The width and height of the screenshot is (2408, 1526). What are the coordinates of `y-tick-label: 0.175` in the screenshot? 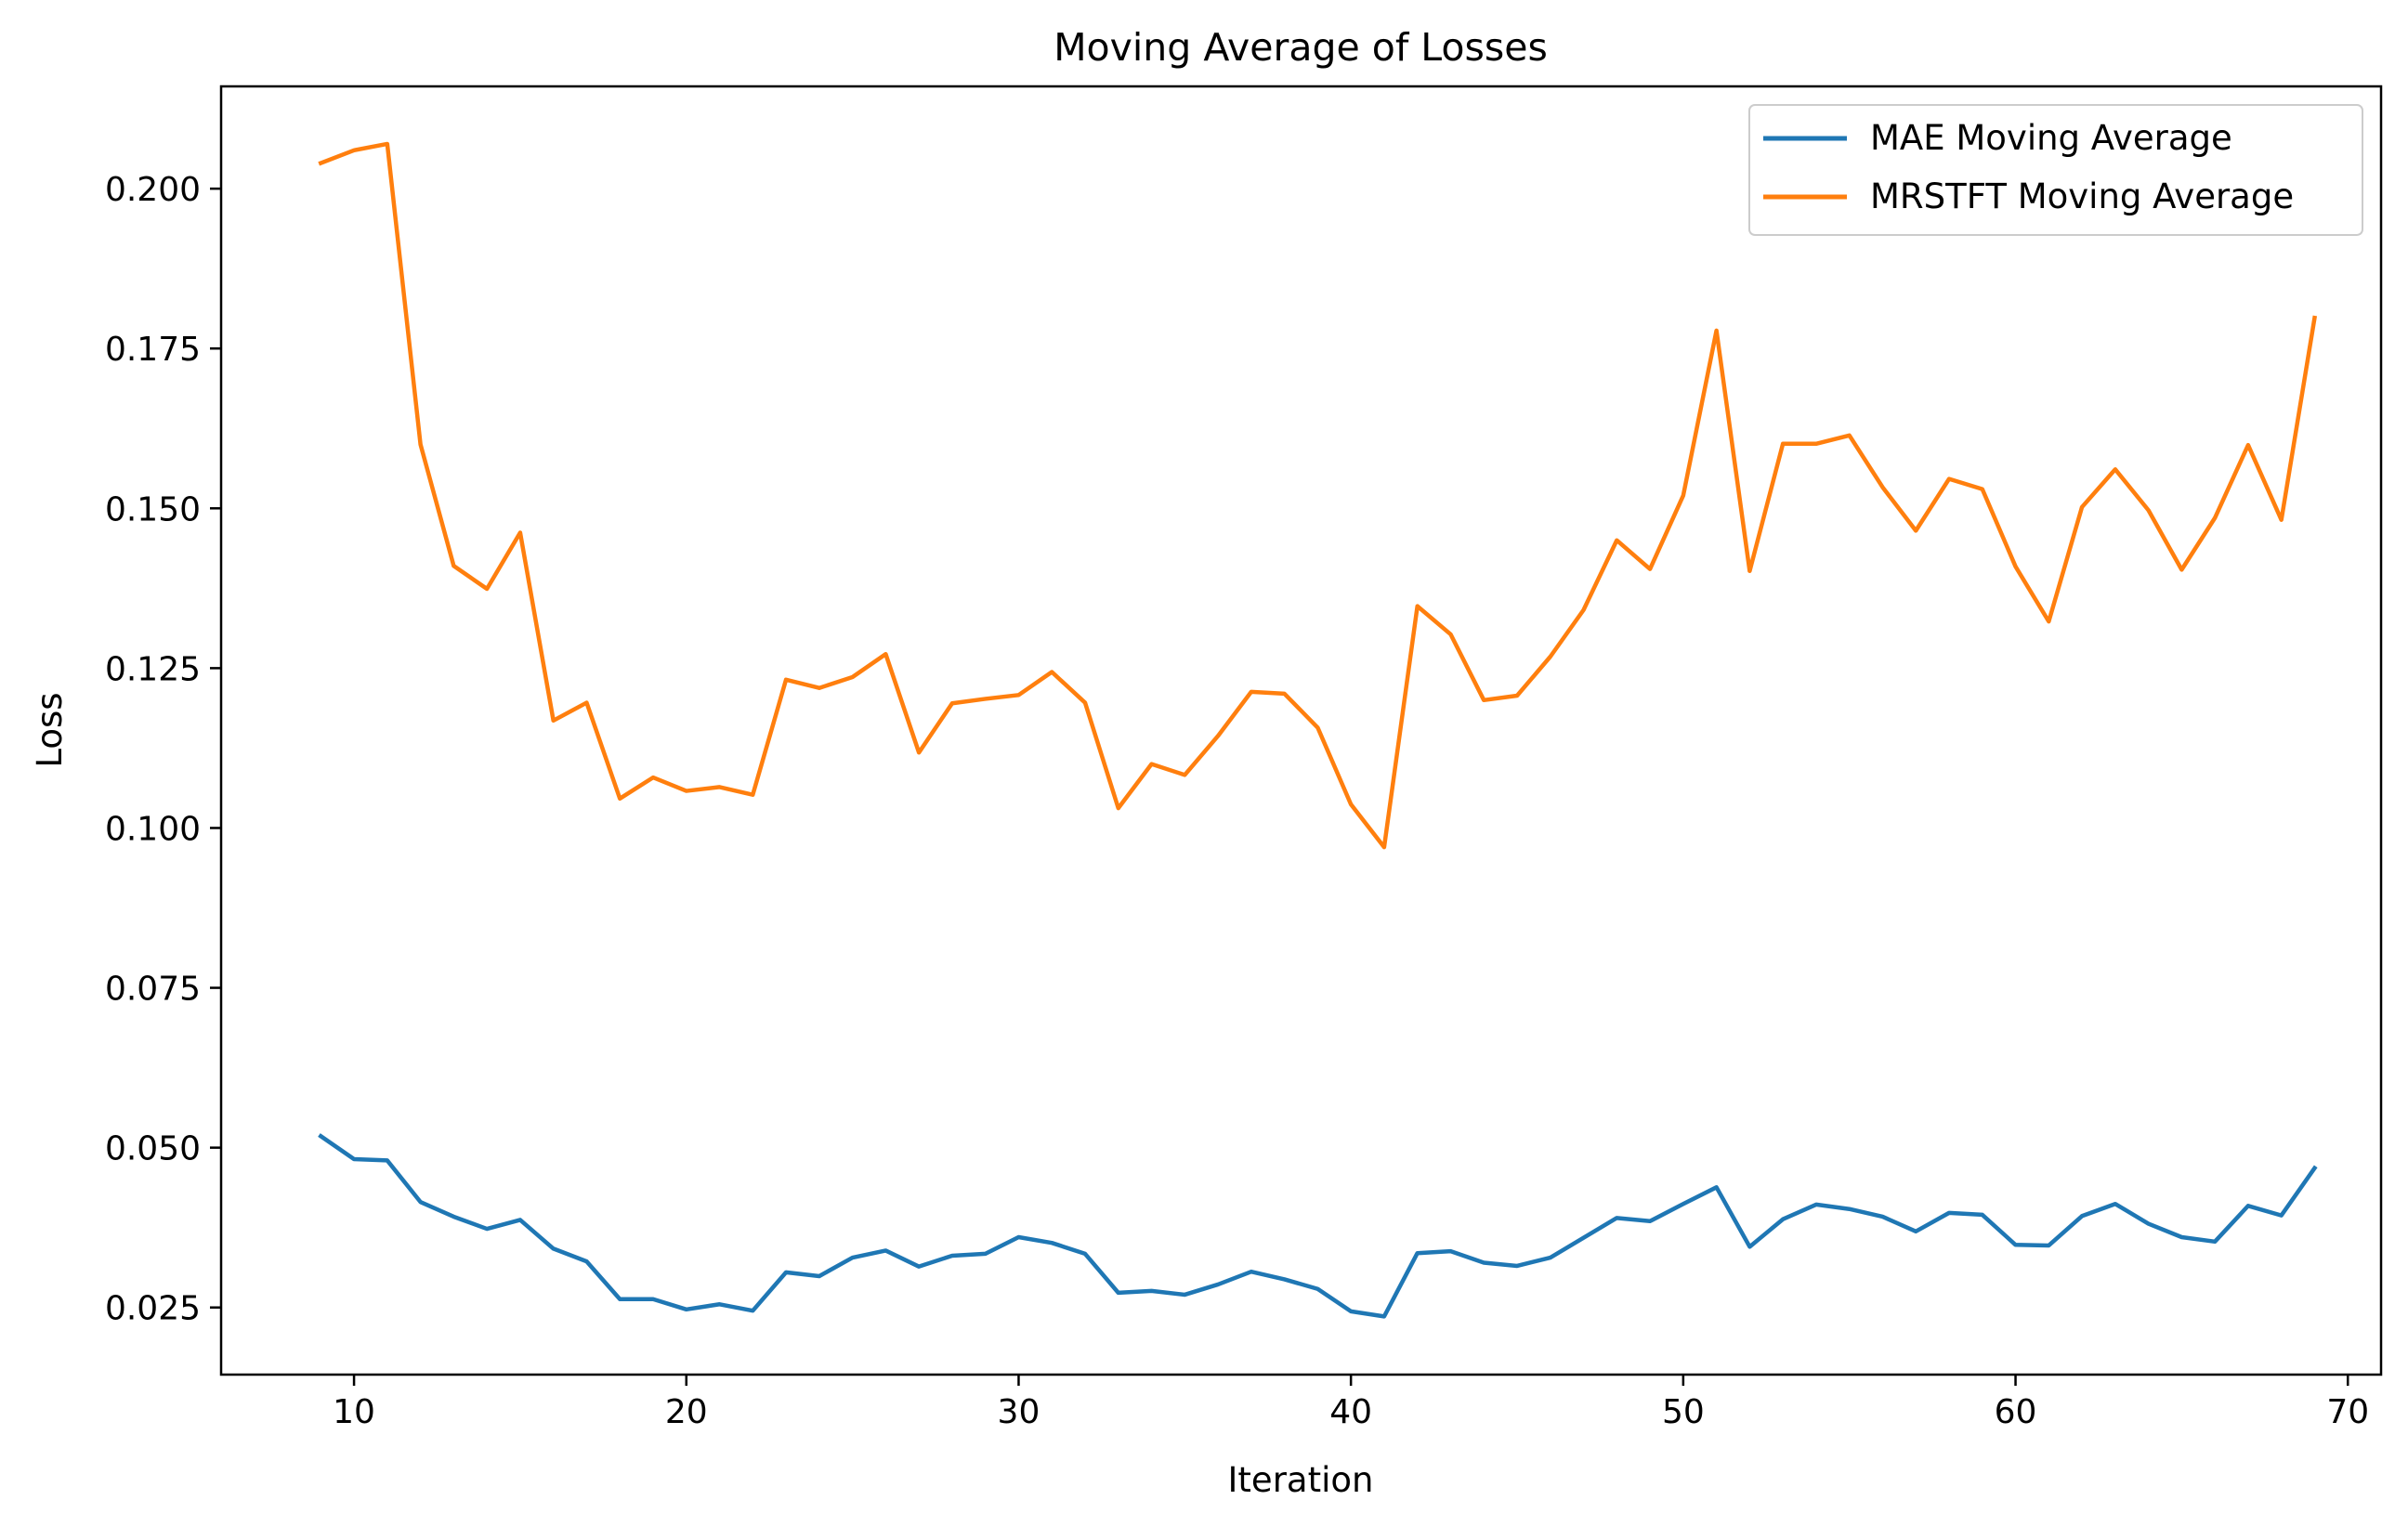 It's located at (153, 350).